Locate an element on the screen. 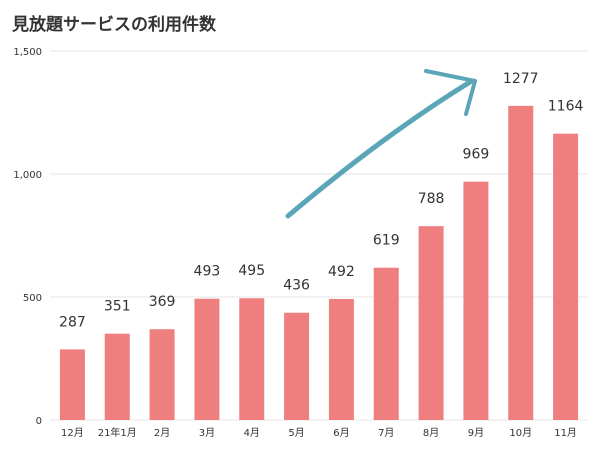 This screenshot has width=600, height=450. x-tick-label: 6月 is located at coordinates (341, 433).